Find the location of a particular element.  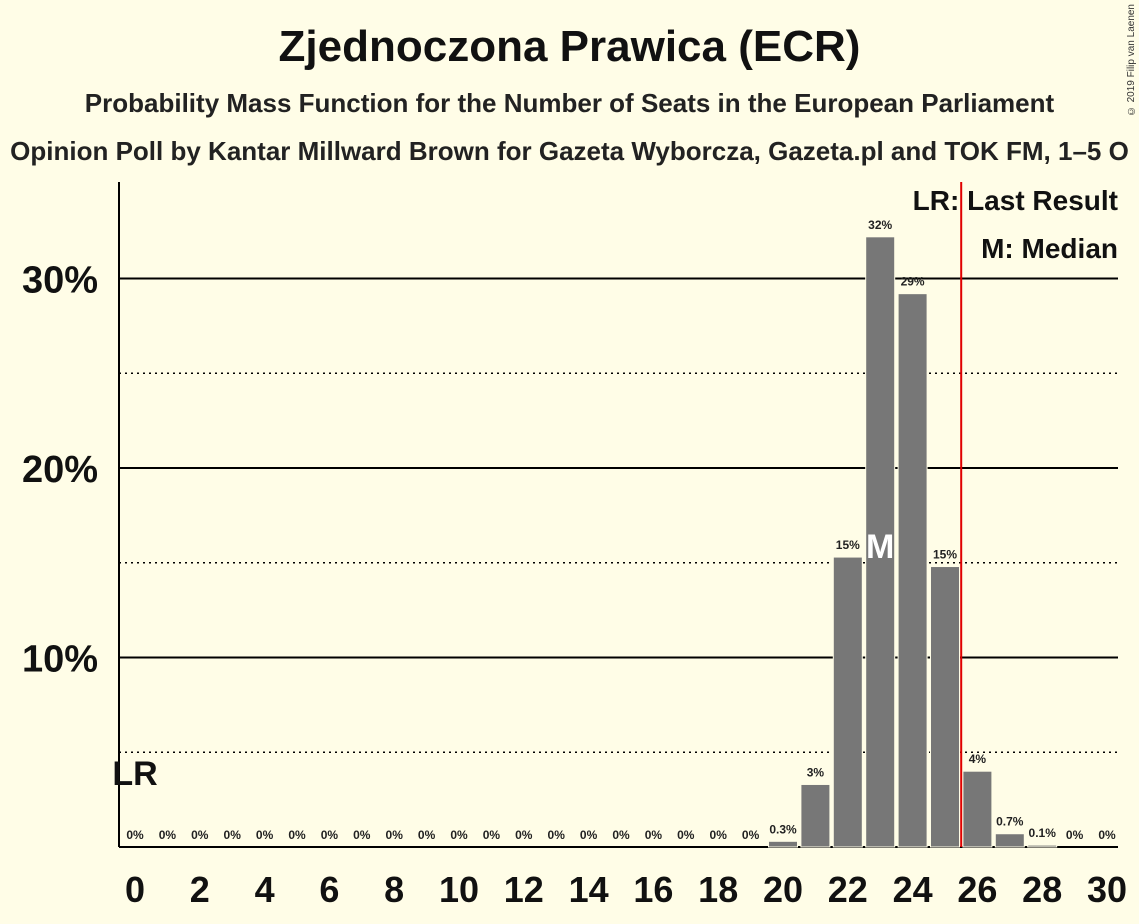

legend-median: M: Median is located at coordinates (1049, 248).